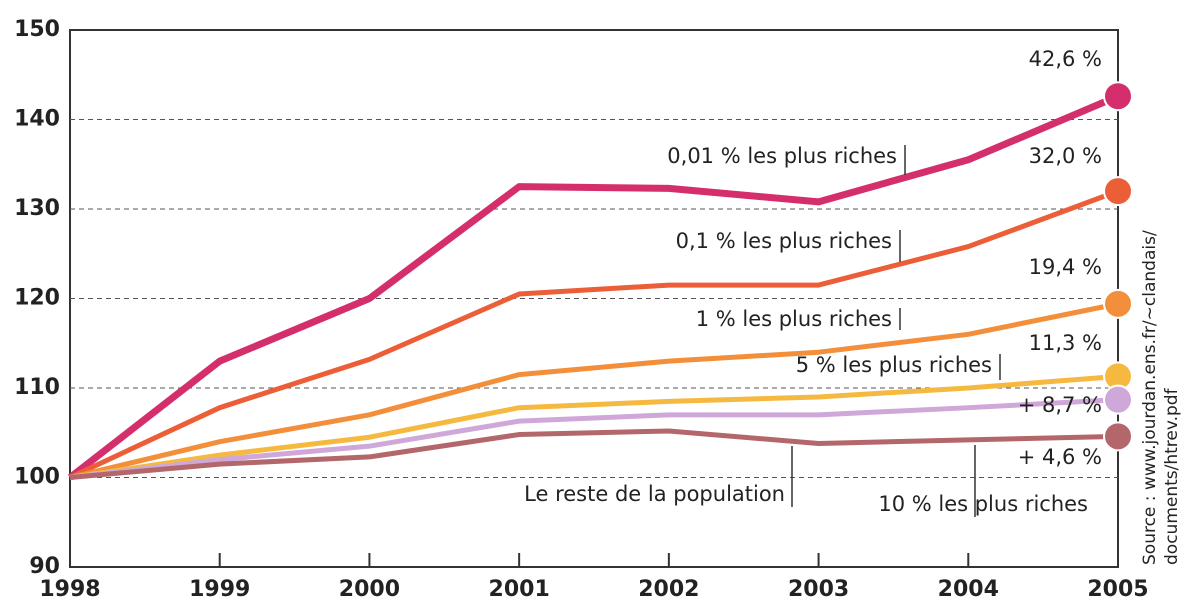 This screenshot has width=1191, height=608. I want to click on x-tick-label: 1999, so click(219, 589).